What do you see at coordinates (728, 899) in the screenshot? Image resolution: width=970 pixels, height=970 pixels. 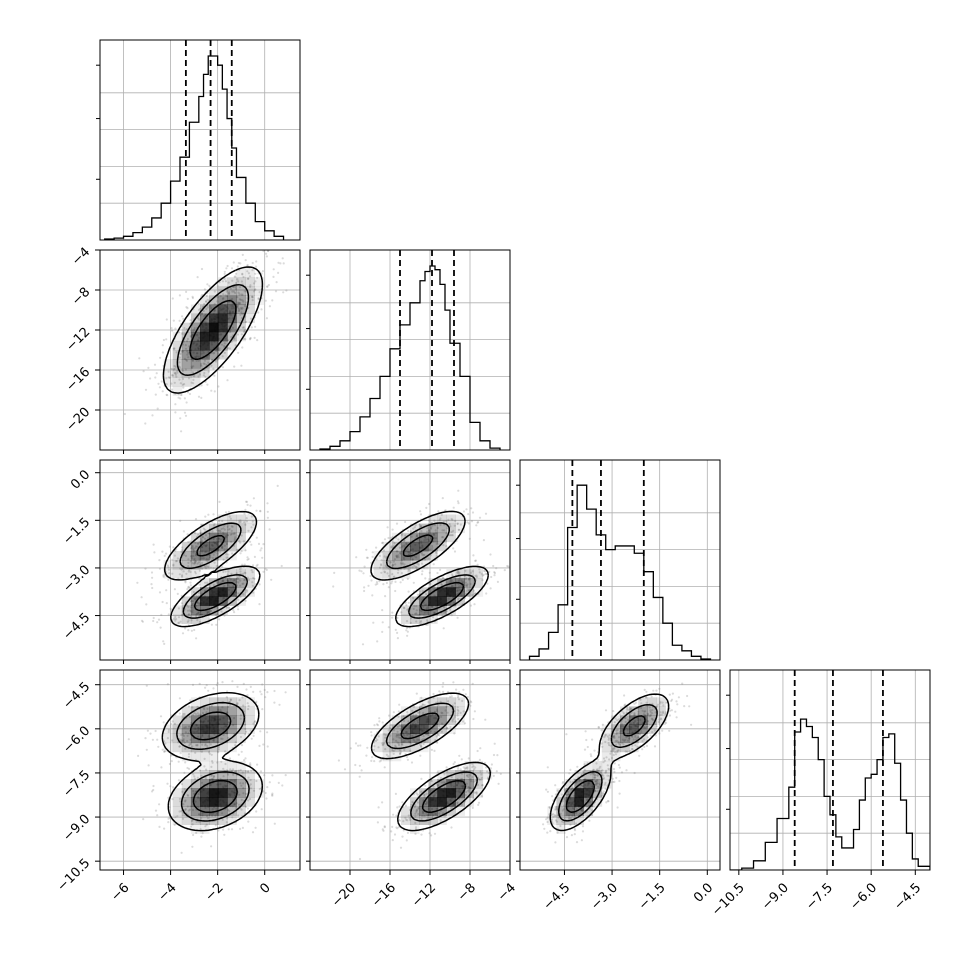 I see `x-tick-label: −10.5` at bounding box center [728, 899].